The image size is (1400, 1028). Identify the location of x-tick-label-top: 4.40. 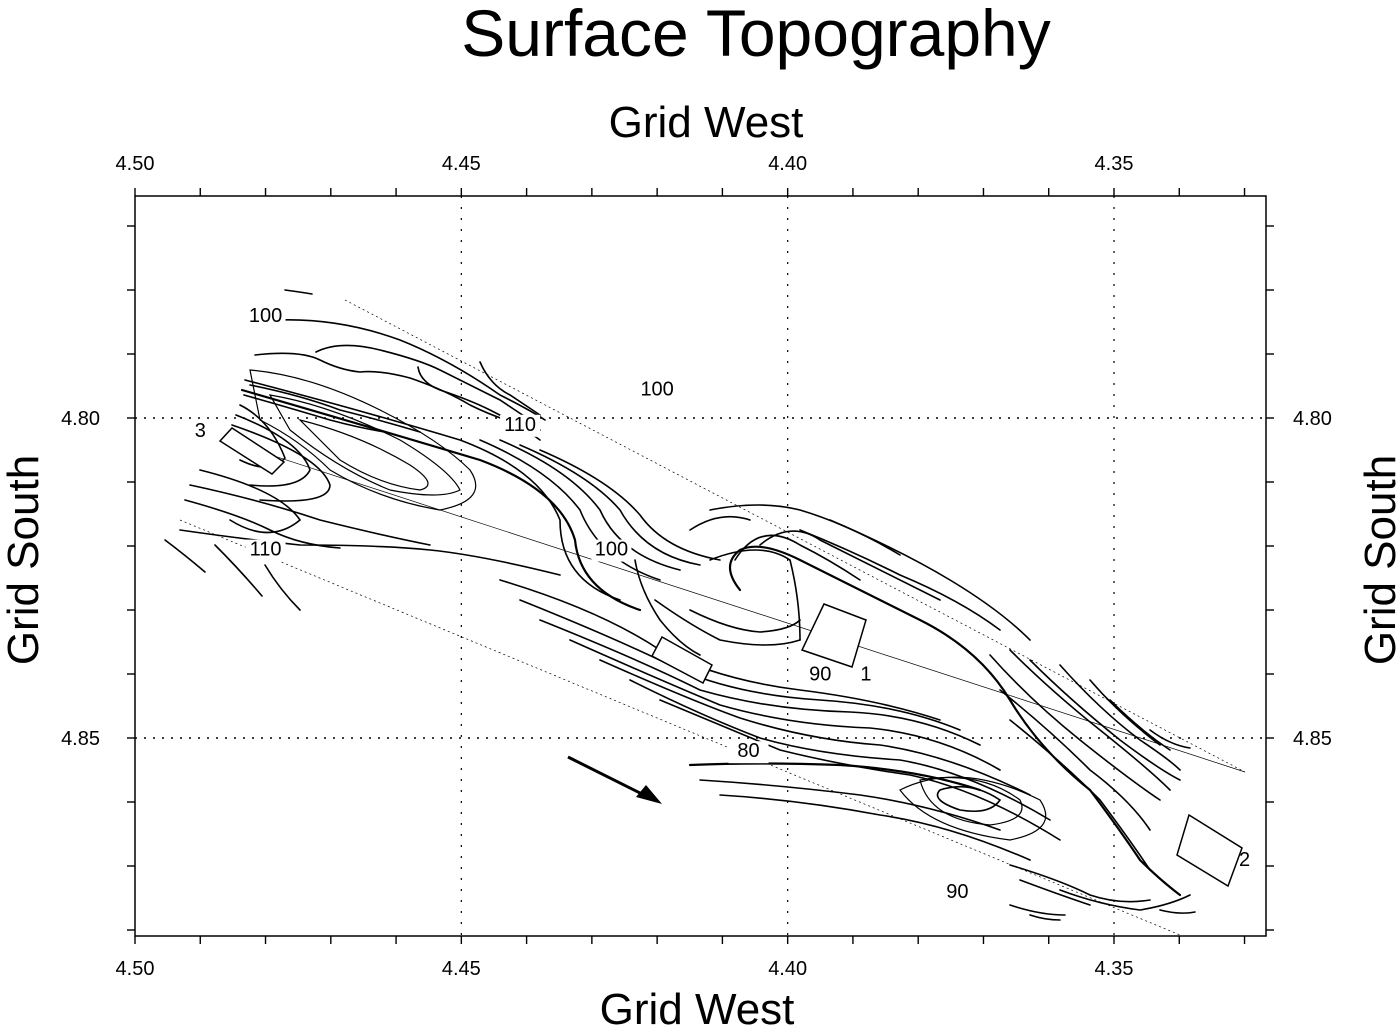
(787, 164).